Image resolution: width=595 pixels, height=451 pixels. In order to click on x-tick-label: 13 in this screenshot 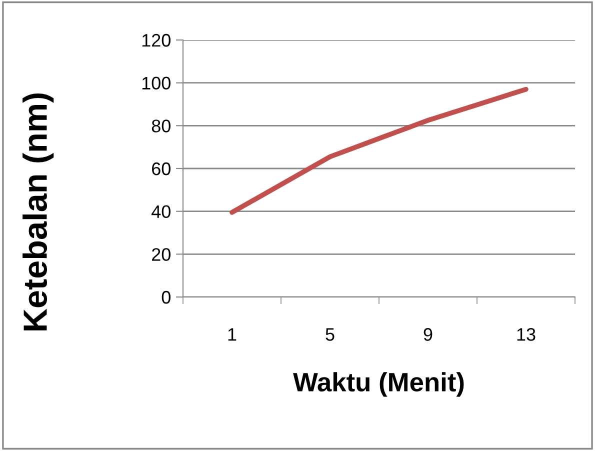, I will do `click(526, 334)`.